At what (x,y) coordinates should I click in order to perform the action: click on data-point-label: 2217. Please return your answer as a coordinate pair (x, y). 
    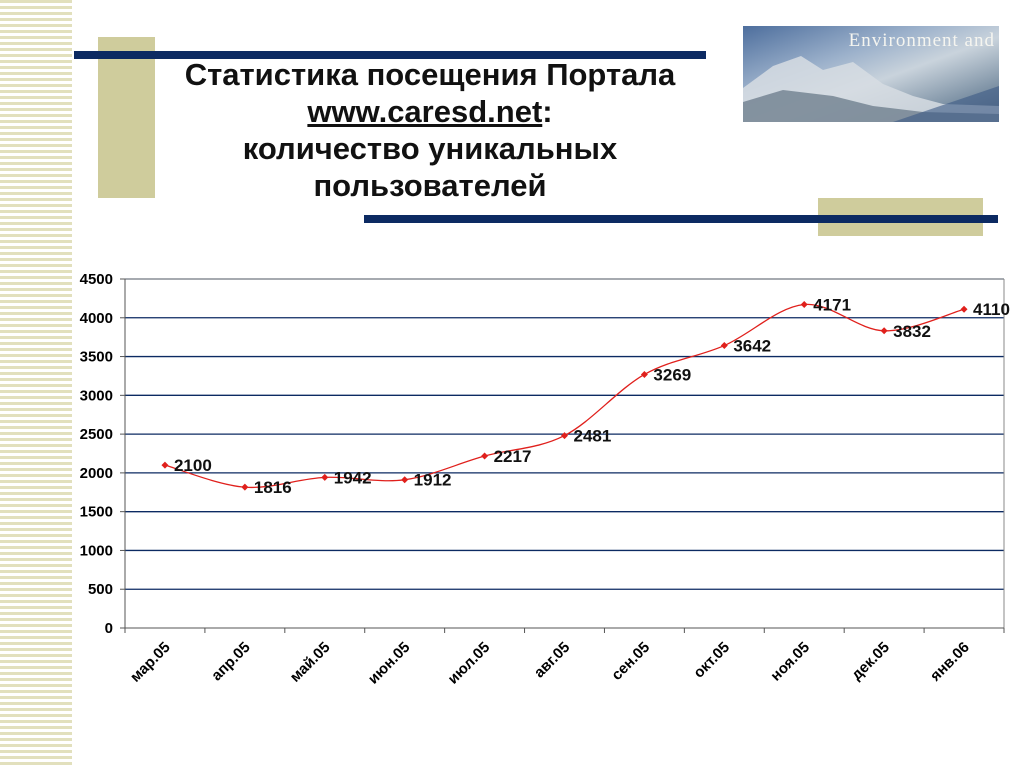
    Looking at the image, I should click on (513, 456).